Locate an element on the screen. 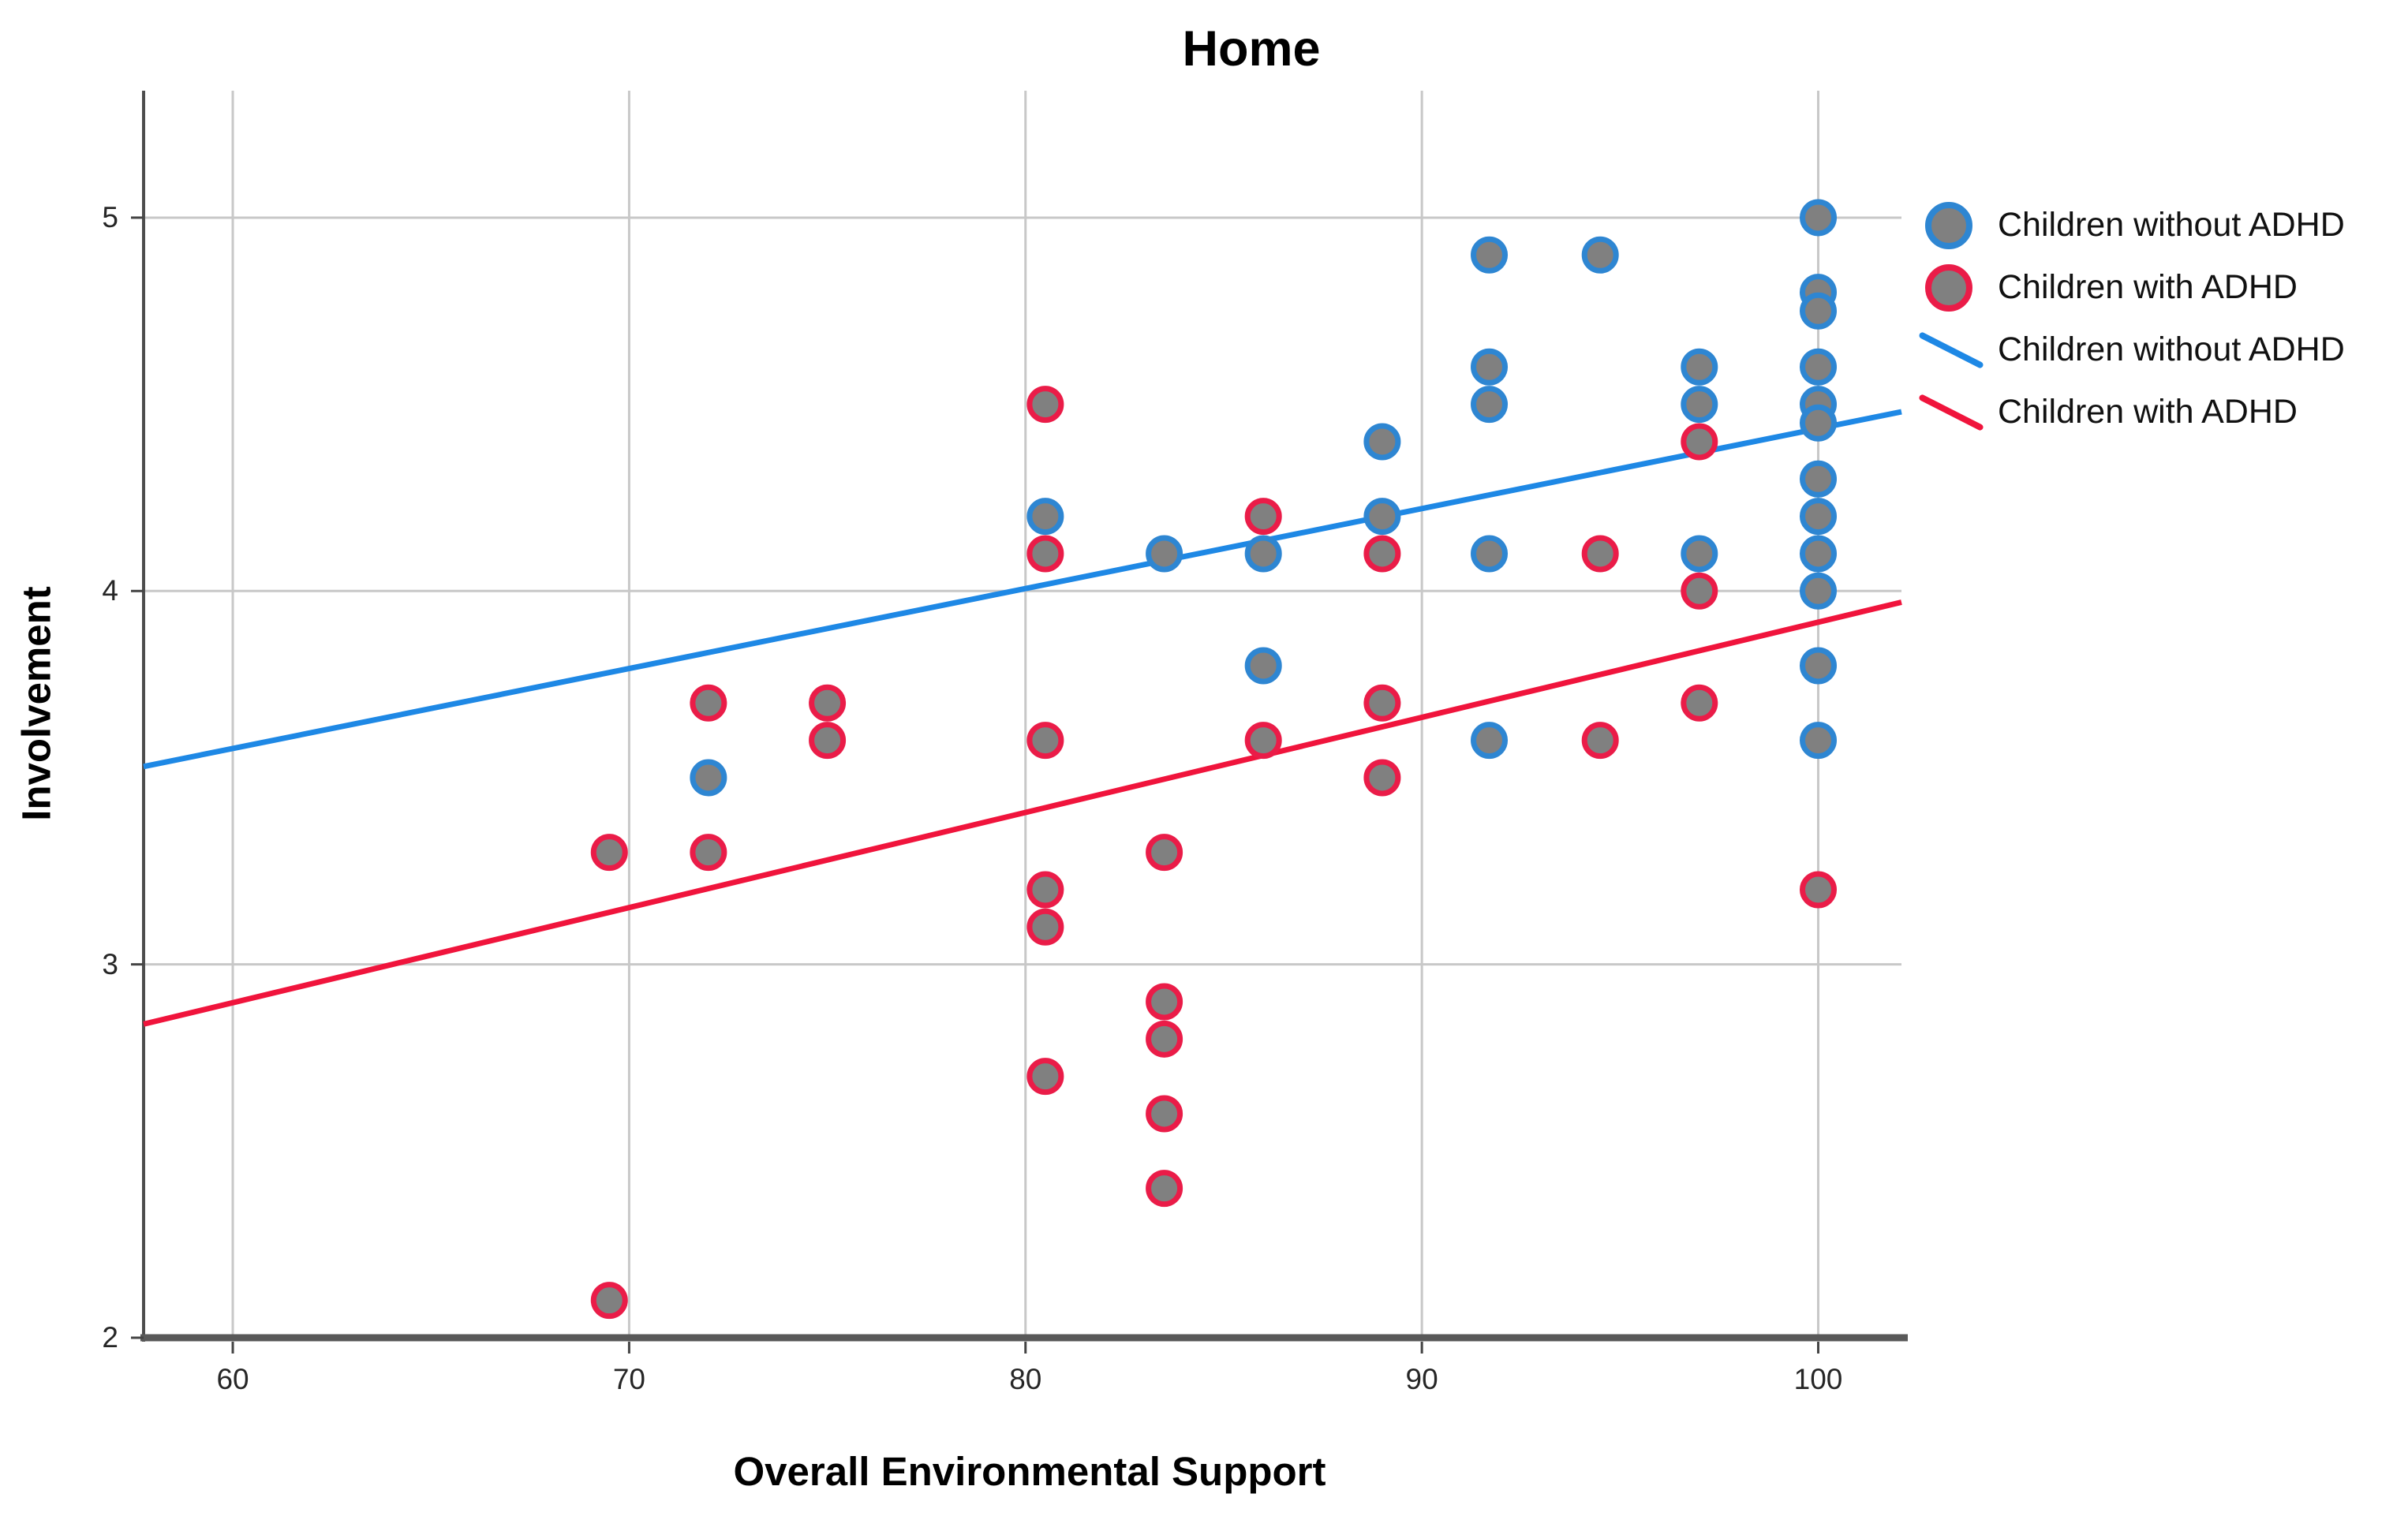 This screenshot has width=2408, height=1516. legend-item-line-with-adhd: Children with ADHD is located at coordinates (2130, 412).